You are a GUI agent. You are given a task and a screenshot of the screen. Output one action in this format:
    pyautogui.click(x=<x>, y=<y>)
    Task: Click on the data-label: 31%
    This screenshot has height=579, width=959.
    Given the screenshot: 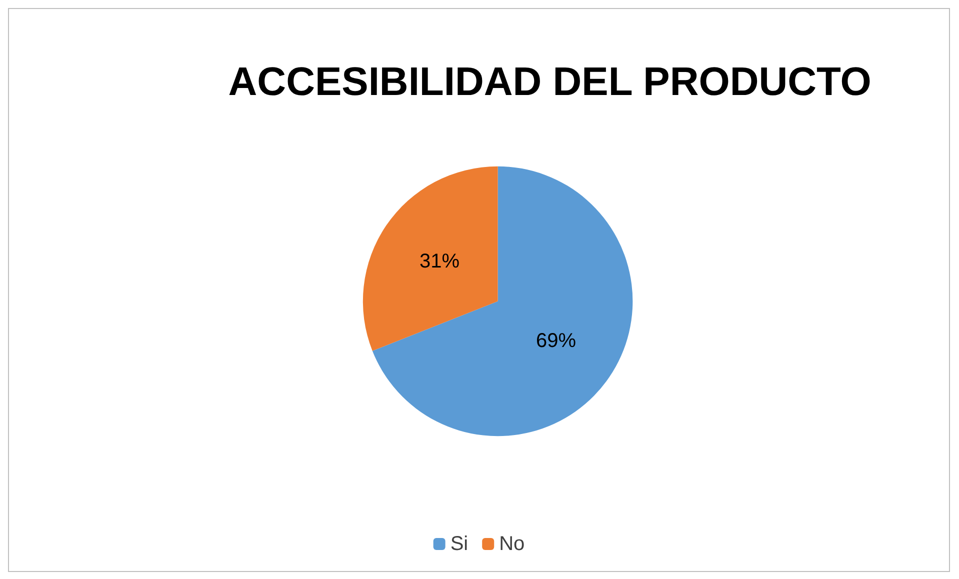 What is the action you would take?
    pyautogui.click(x=440, y=261)
    